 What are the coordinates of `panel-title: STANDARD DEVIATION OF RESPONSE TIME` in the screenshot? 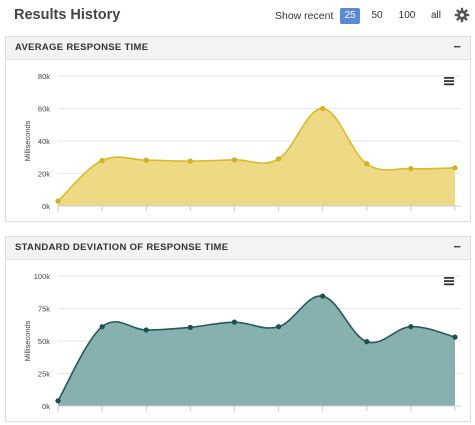 It's located at (122, 247).